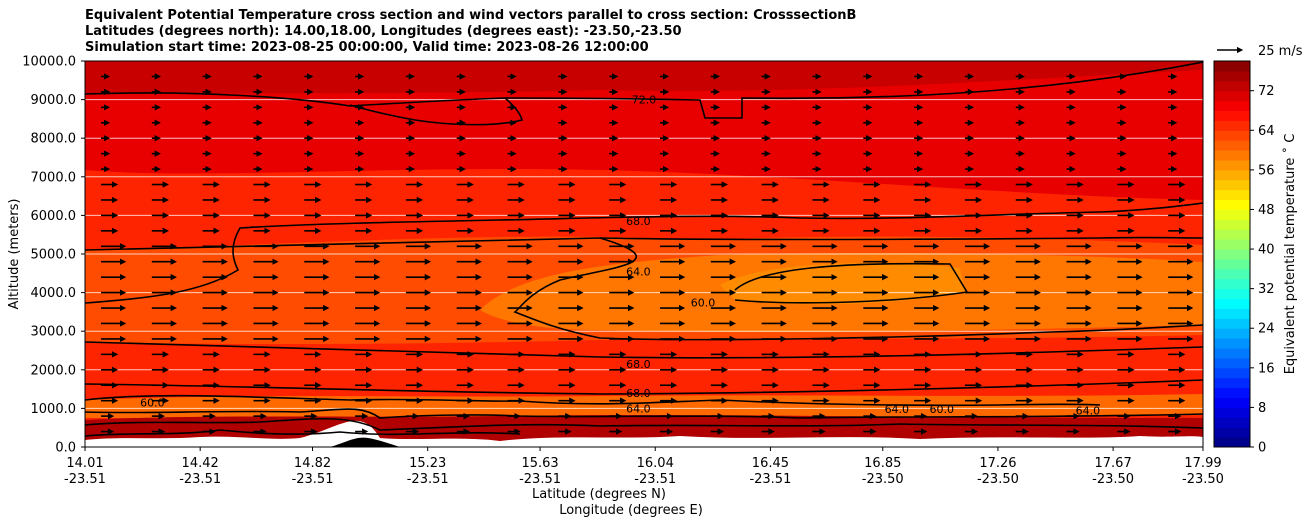 The height and width of the screenshot is (526, 1308). What do you see at coordinates (54, 332) in the screenshot?
I see `y-tick-label: 3000.0` at bounding box center [54, 332].